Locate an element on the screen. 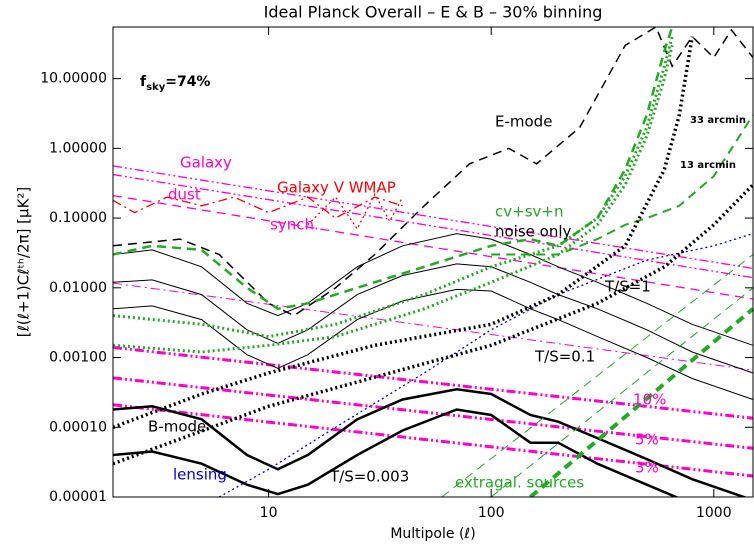 This screenshot has height=553, width=754. annotation: lensing is located at coordinates (200, 475).